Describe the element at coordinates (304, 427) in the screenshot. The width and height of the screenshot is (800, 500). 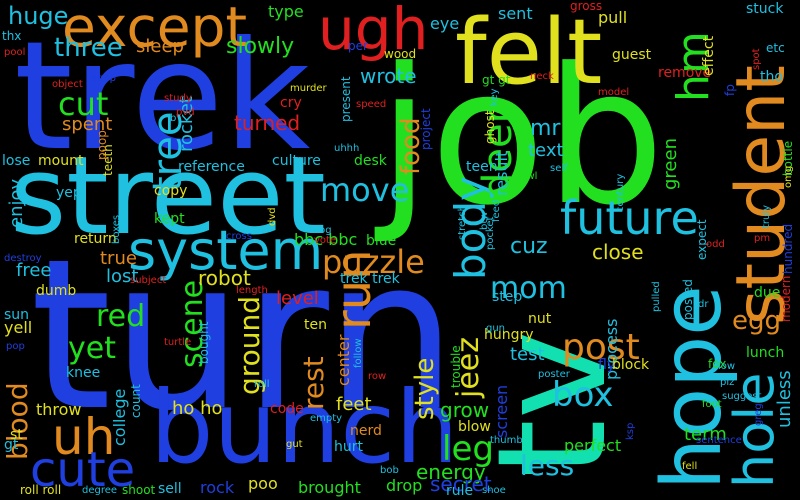
I see `cloud-word: bunch` at that location.